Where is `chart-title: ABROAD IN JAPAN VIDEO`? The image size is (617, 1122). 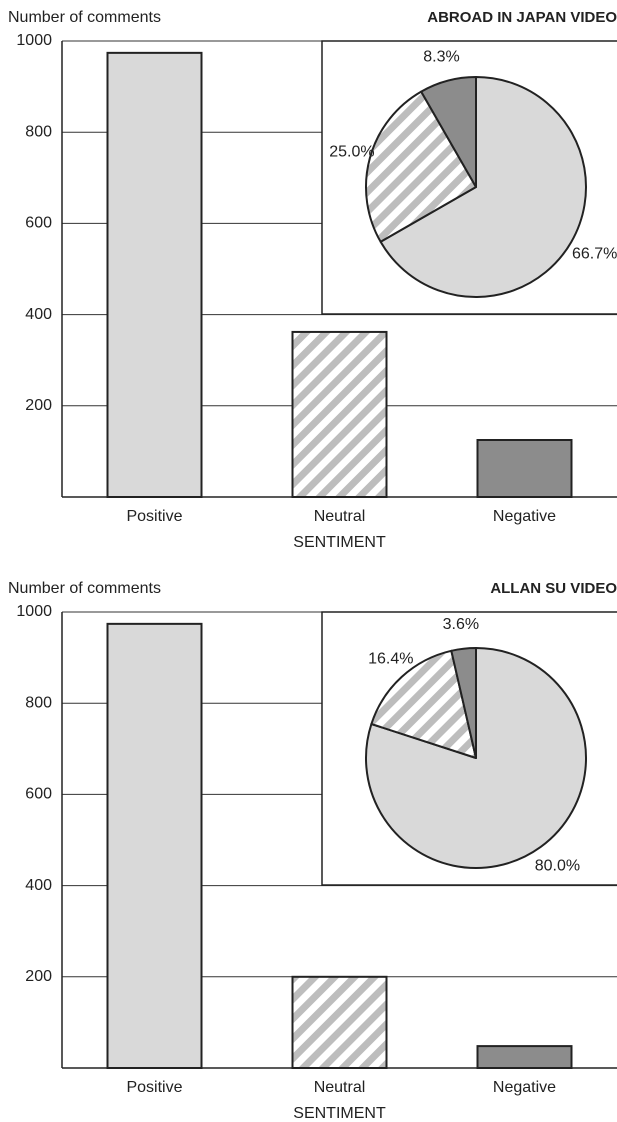 chart-title: ABROAD IN JAPAN VIDEO is located at coordinates (522, 17).